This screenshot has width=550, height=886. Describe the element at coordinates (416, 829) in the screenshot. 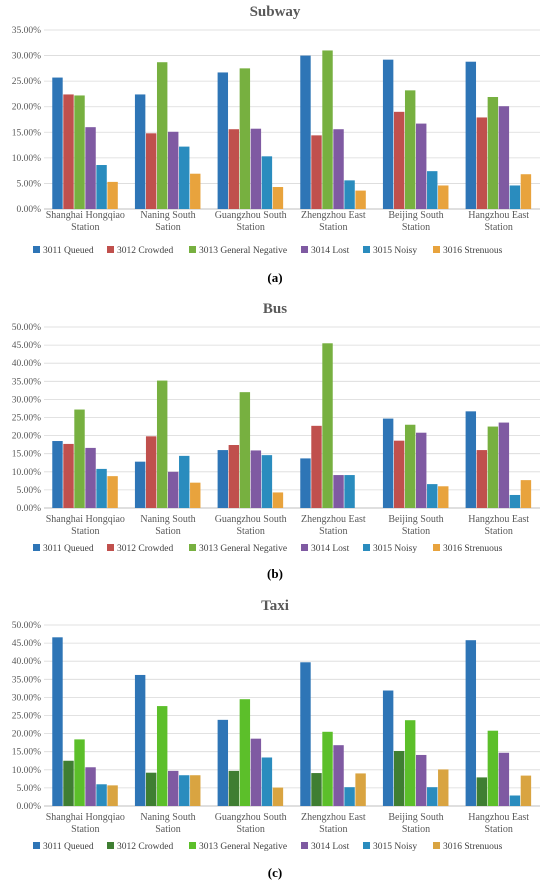

I see `chart2-category-label: Station` at that location.